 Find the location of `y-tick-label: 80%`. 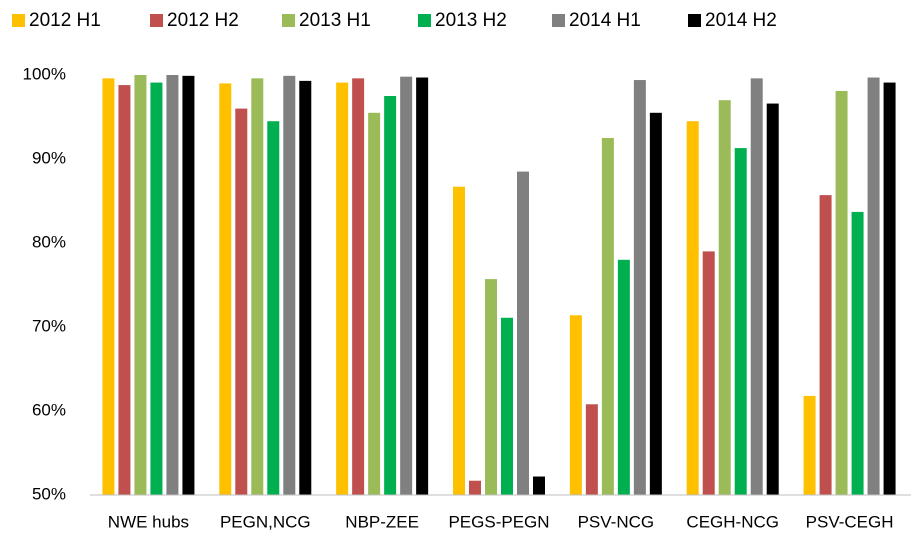

y-tick-label: 80% is located at coordinates (49, 241).